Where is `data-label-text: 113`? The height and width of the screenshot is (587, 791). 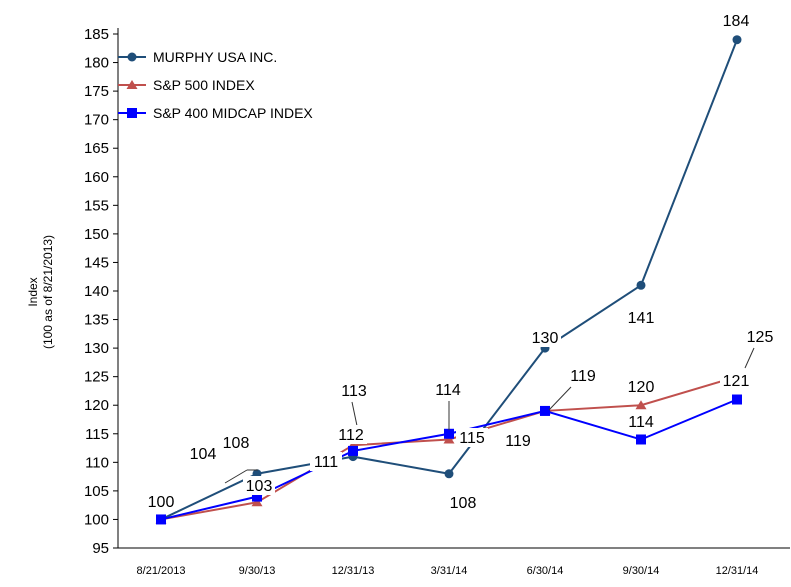 data-label-text: 113 is located at coordinates (354, 391).